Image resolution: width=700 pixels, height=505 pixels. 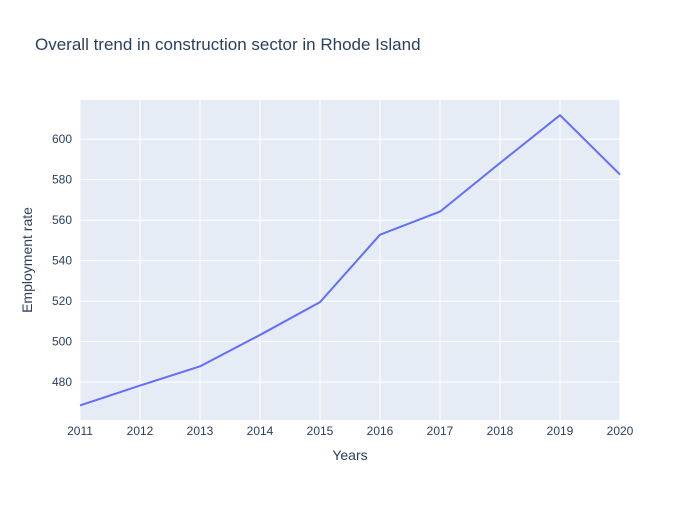 I want to click on x-tick-label: 2014, so click(x=260, y=431).